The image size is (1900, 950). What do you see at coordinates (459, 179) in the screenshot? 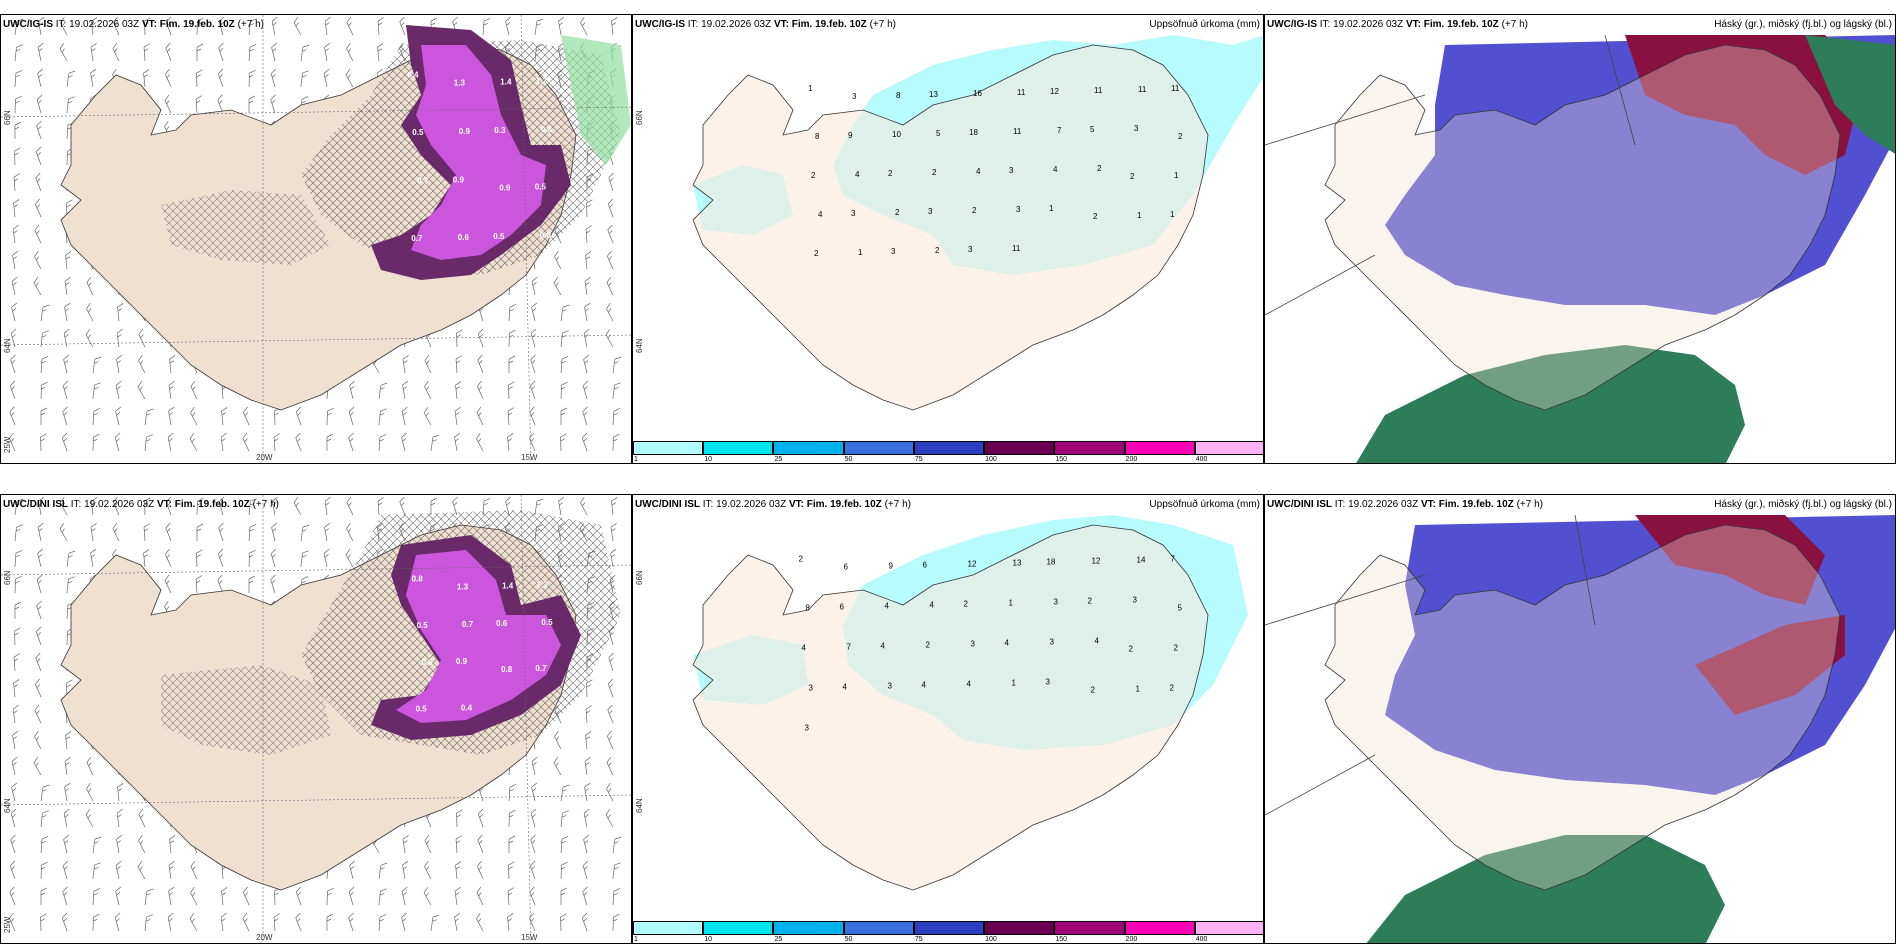
I see `precip-value: 0.9` at bounding box center [459, 179].